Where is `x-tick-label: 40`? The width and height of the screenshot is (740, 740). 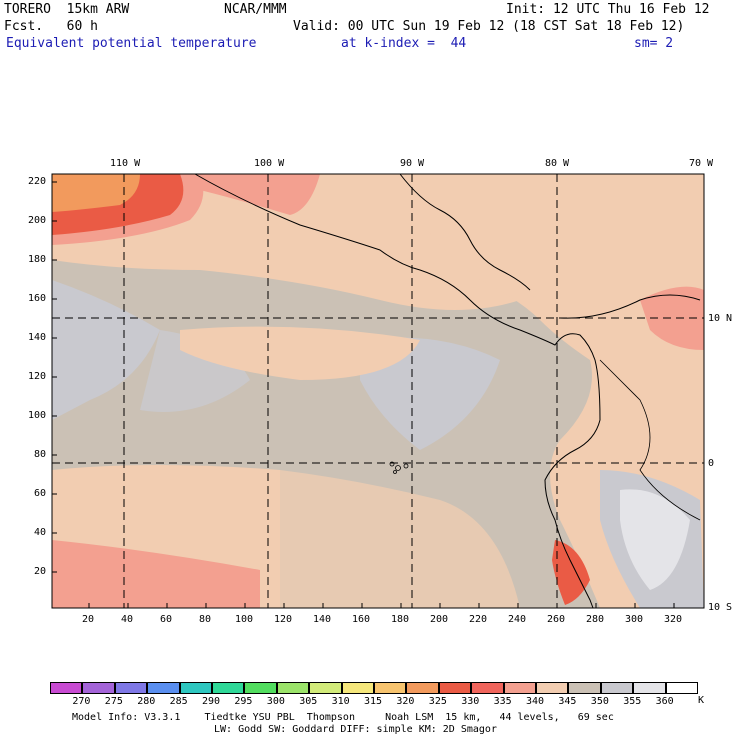
x-tick-label: 40 is located at coordinates (127, 619).